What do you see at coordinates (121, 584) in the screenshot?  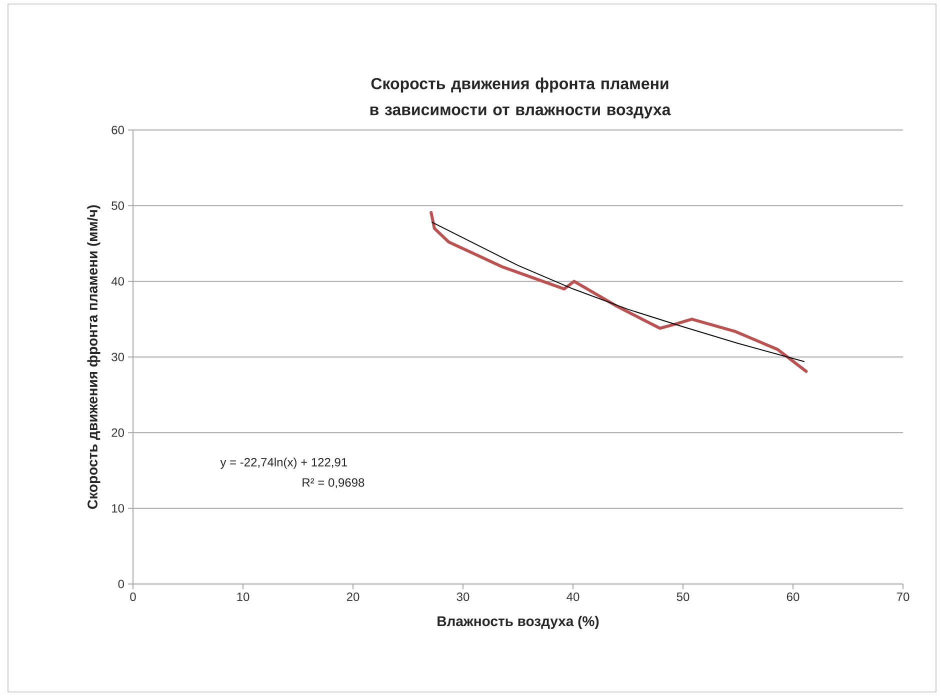 I see `y-tick-label: 0` at bounding box center [121, 584].